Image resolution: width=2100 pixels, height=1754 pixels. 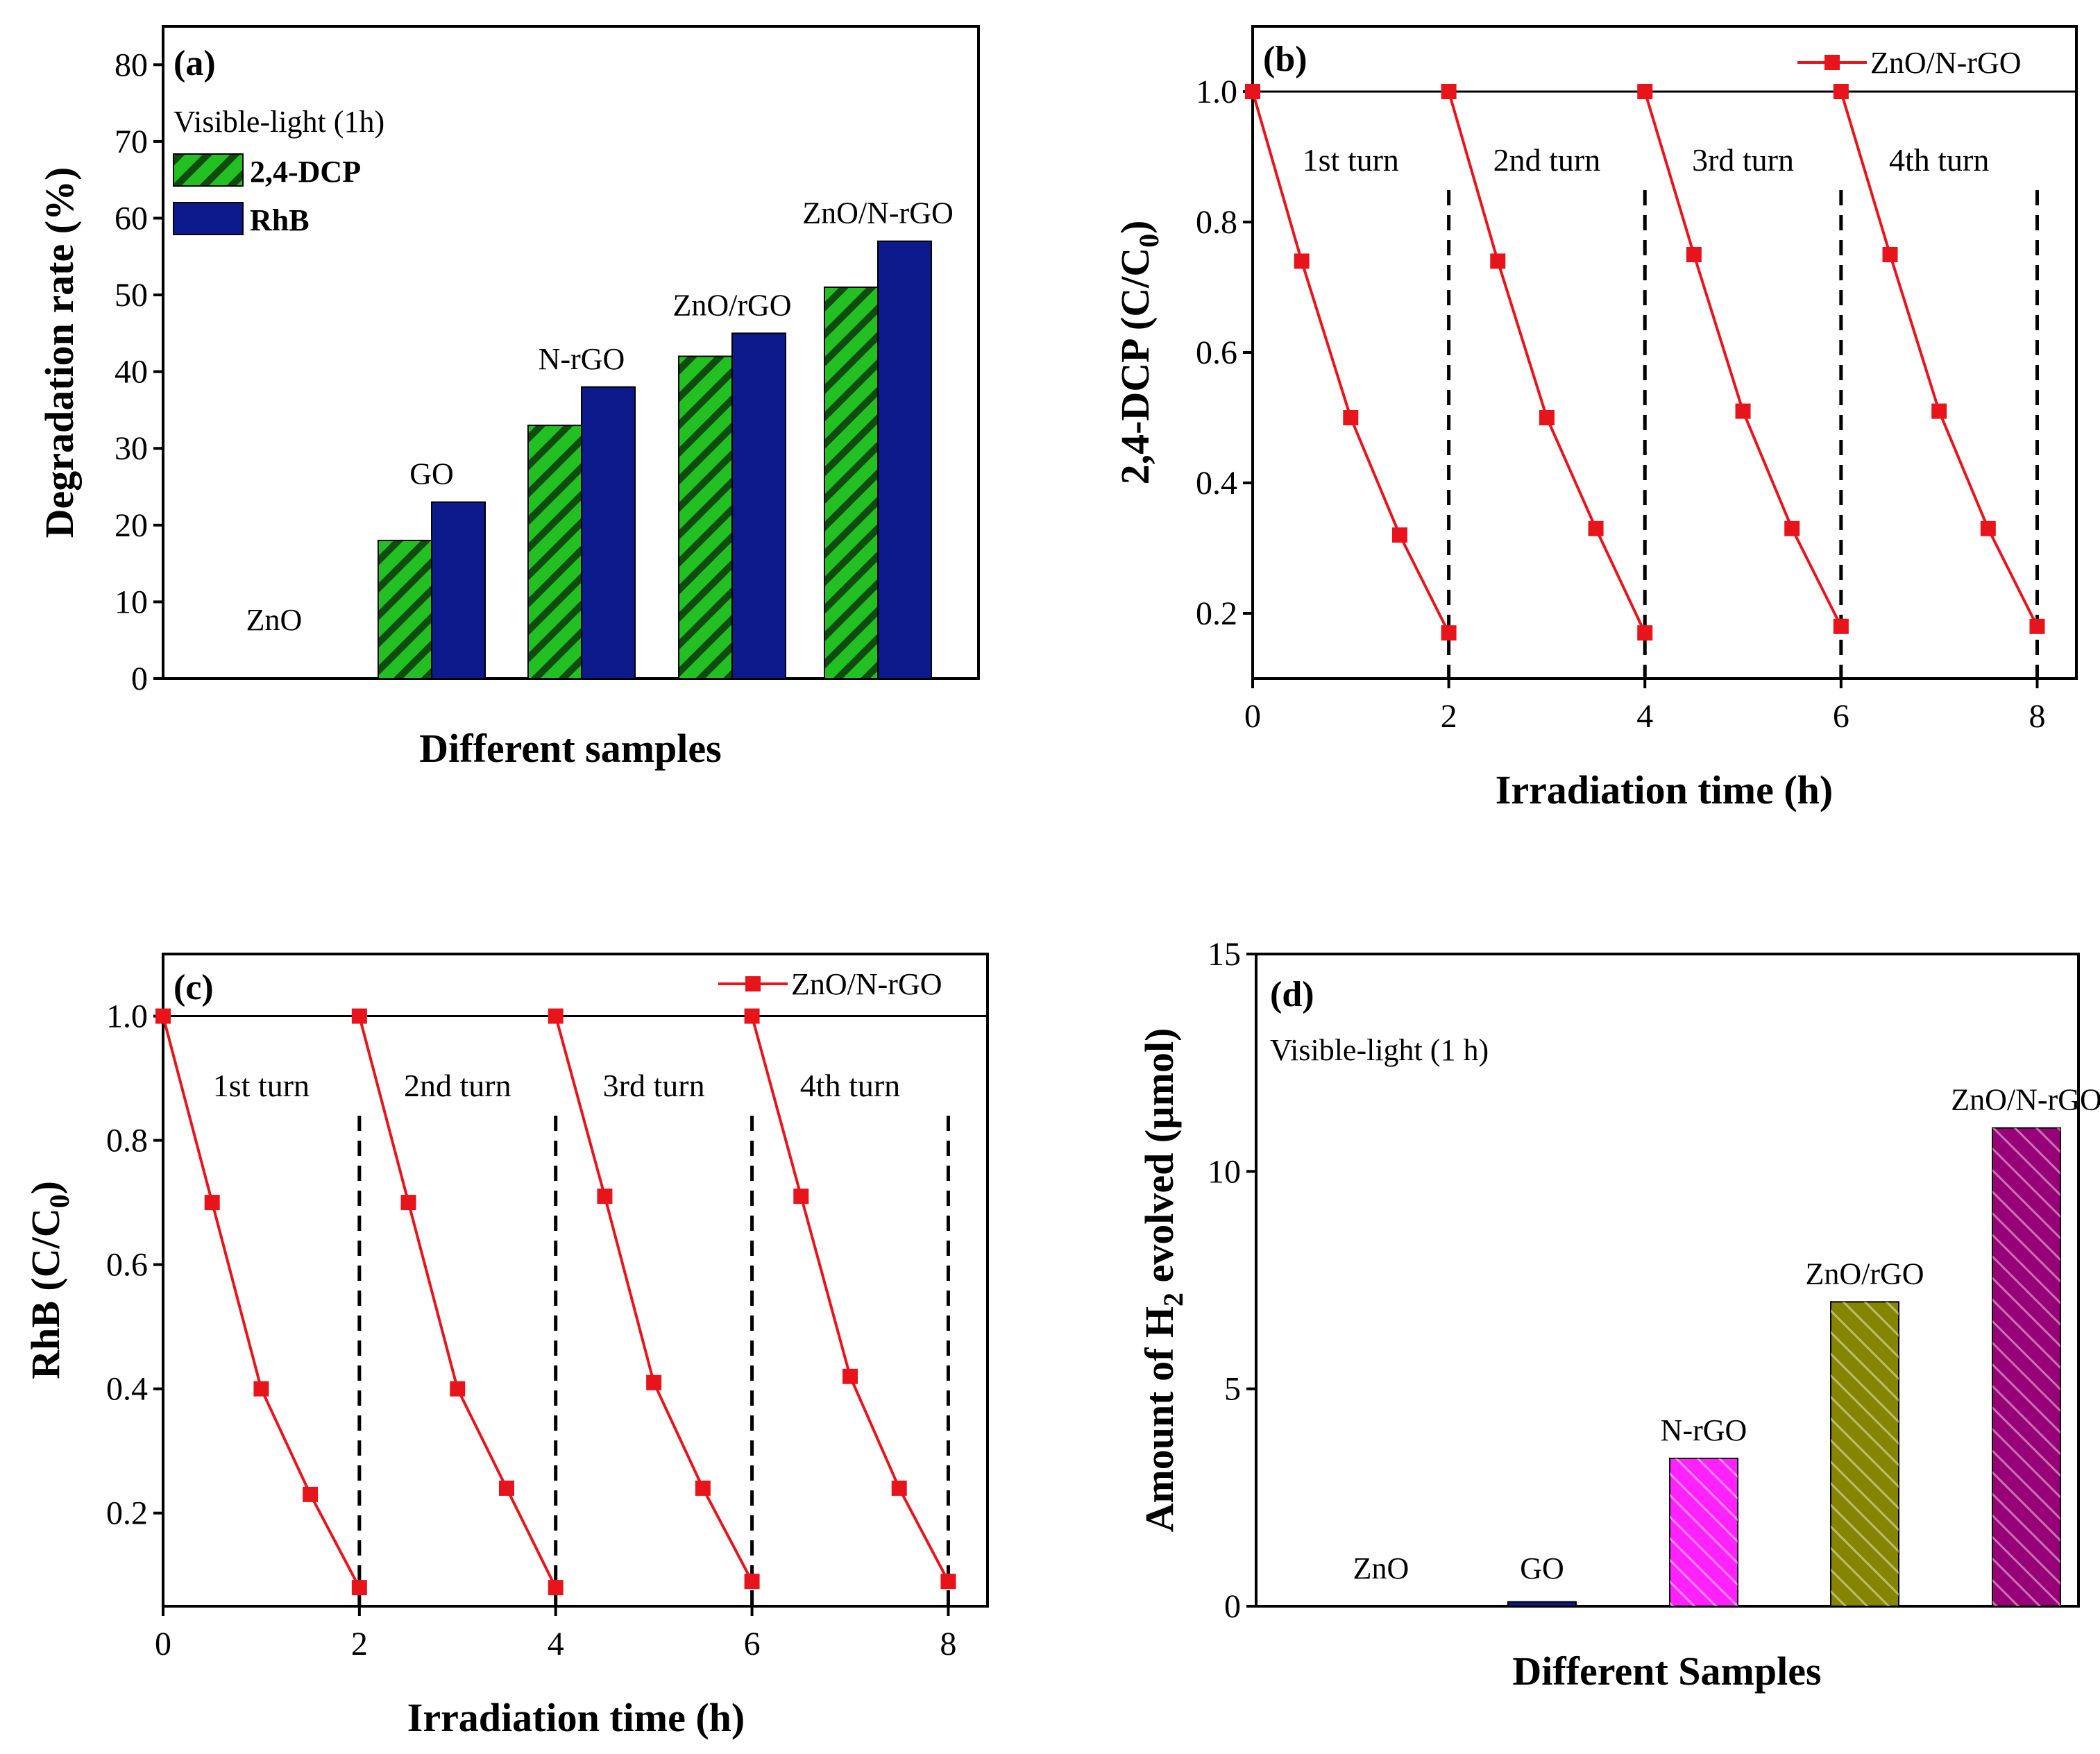 What do you see at coordinates (59, 353) in the screenshot?
I see `panel-a-ylabel: Degradation rate (%)` at bounding box center [59, 353].